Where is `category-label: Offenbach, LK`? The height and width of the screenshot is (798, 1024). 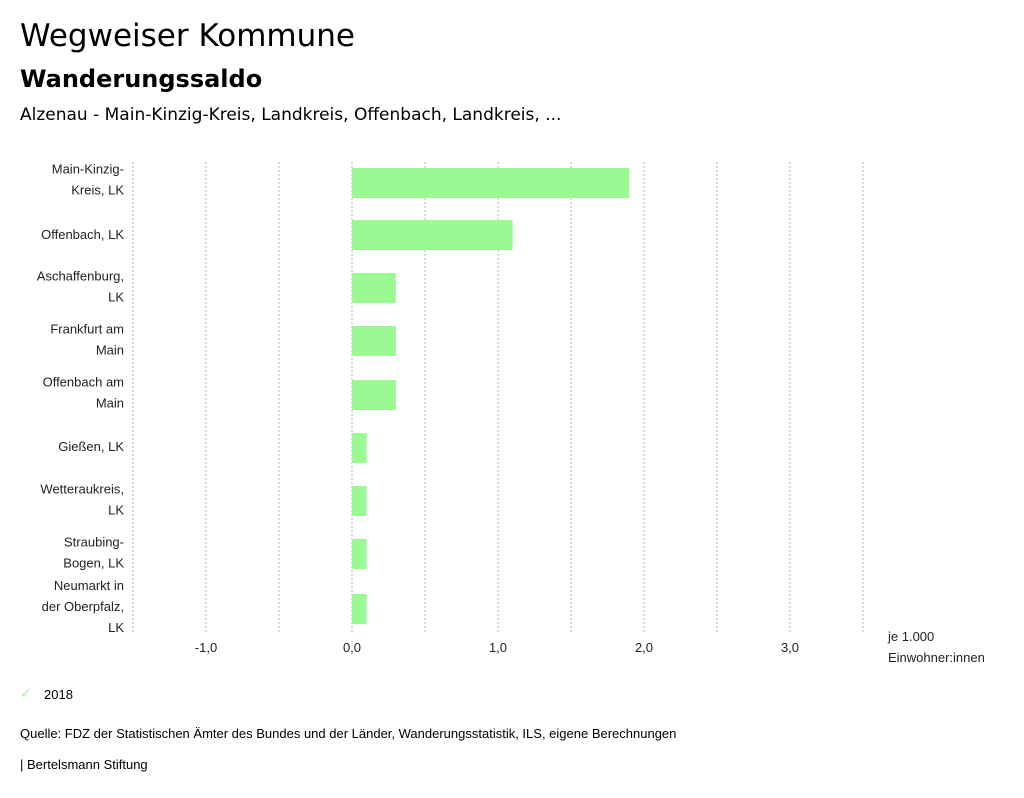
category-label: Offenbach, LK is located at coordinates (82, 234).